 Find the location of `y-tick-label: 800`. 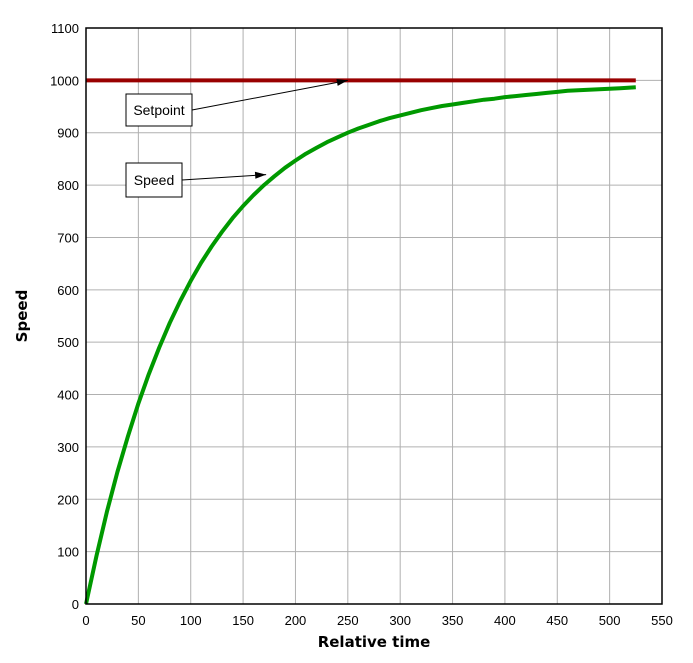

y-tick-label: 800 is located at coordinates (68, 185).